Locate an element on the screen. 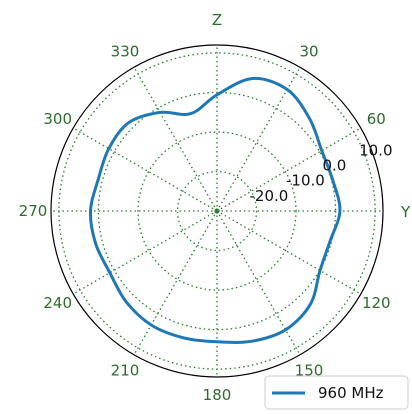  angle-tick-label: 210 is located at coordinates (125, 370).